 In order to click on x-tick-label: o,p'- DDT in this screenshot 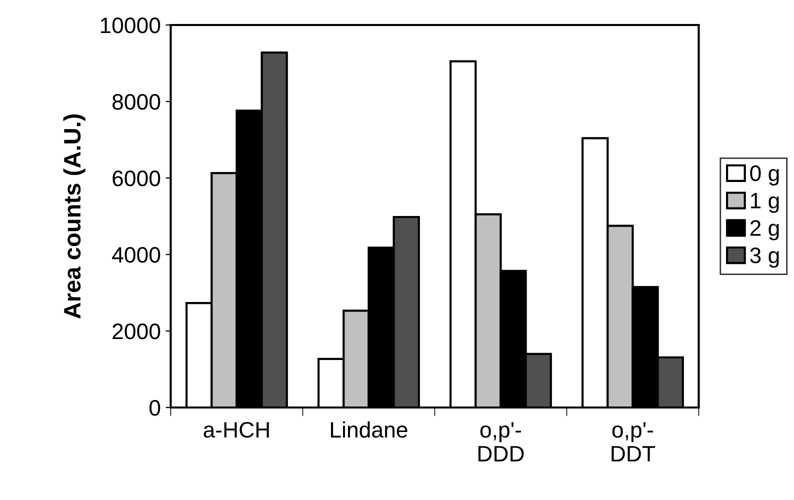, I will do `click(634, 442)`.